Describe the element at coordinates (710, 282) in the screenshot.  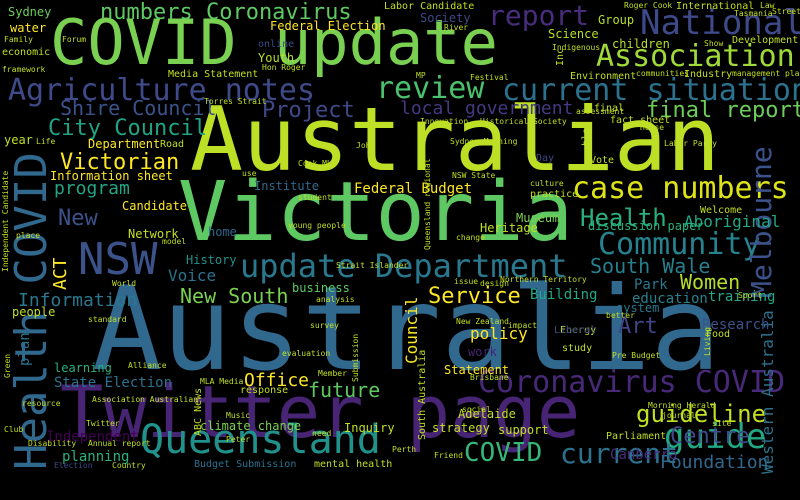
I see `word-women: Women` at that location.